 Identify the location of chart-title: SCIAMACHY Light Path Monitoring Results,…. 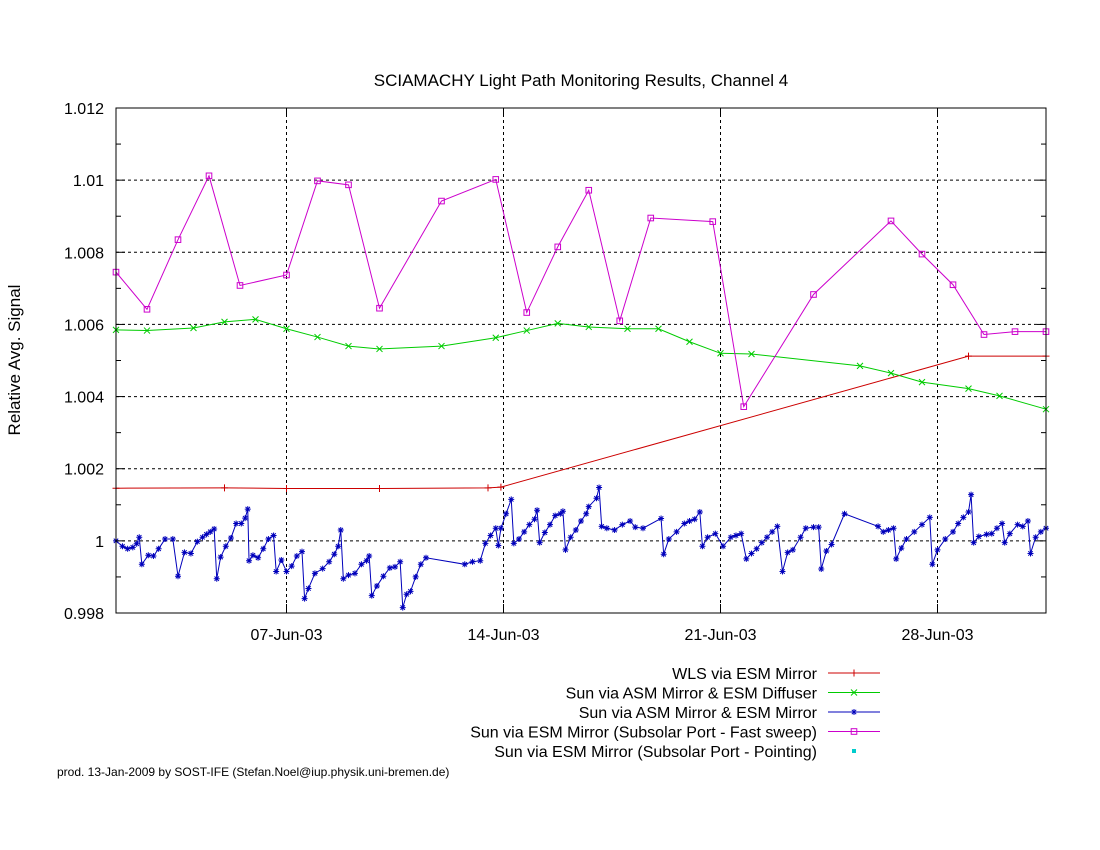
(581, 80).